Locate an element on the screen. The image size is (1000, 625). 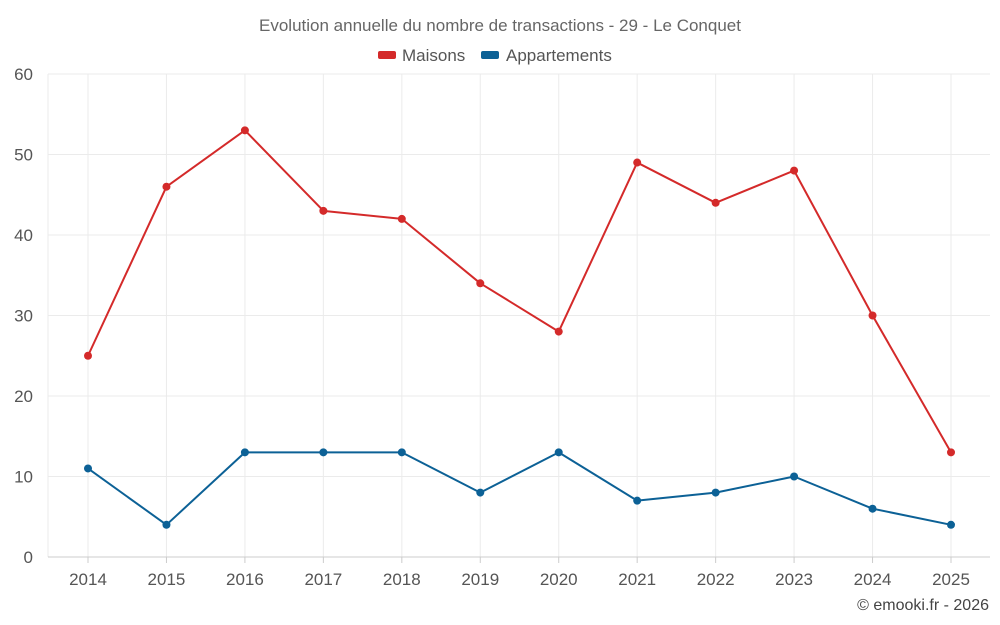
legend-item-appartements: Appartements is located at coordinates (546, 55).